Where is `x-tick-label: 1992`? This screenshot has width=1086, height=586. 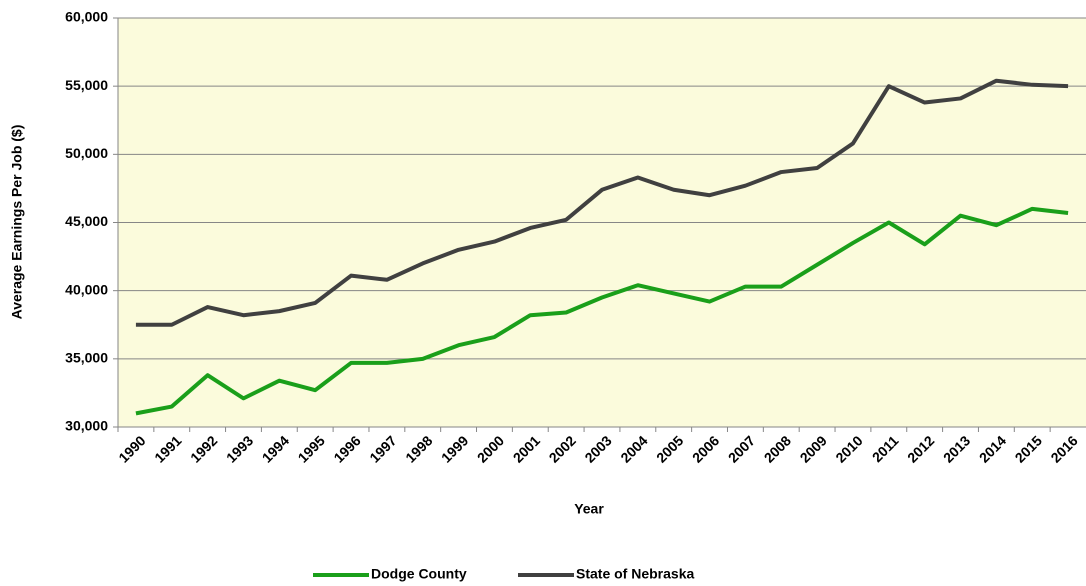
x-tick-label: 1992 is located at coordinates (203, 448).